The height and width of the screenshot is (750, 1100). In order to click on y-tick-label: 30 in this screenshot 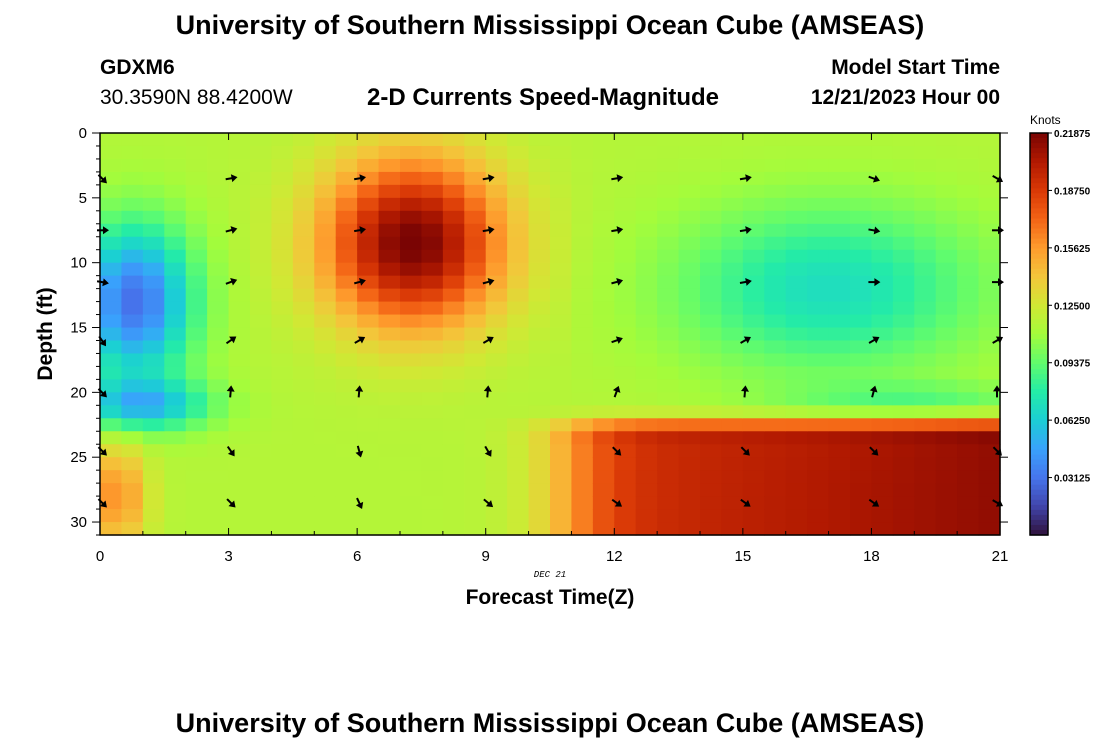, I will do `click(78, 522)`.